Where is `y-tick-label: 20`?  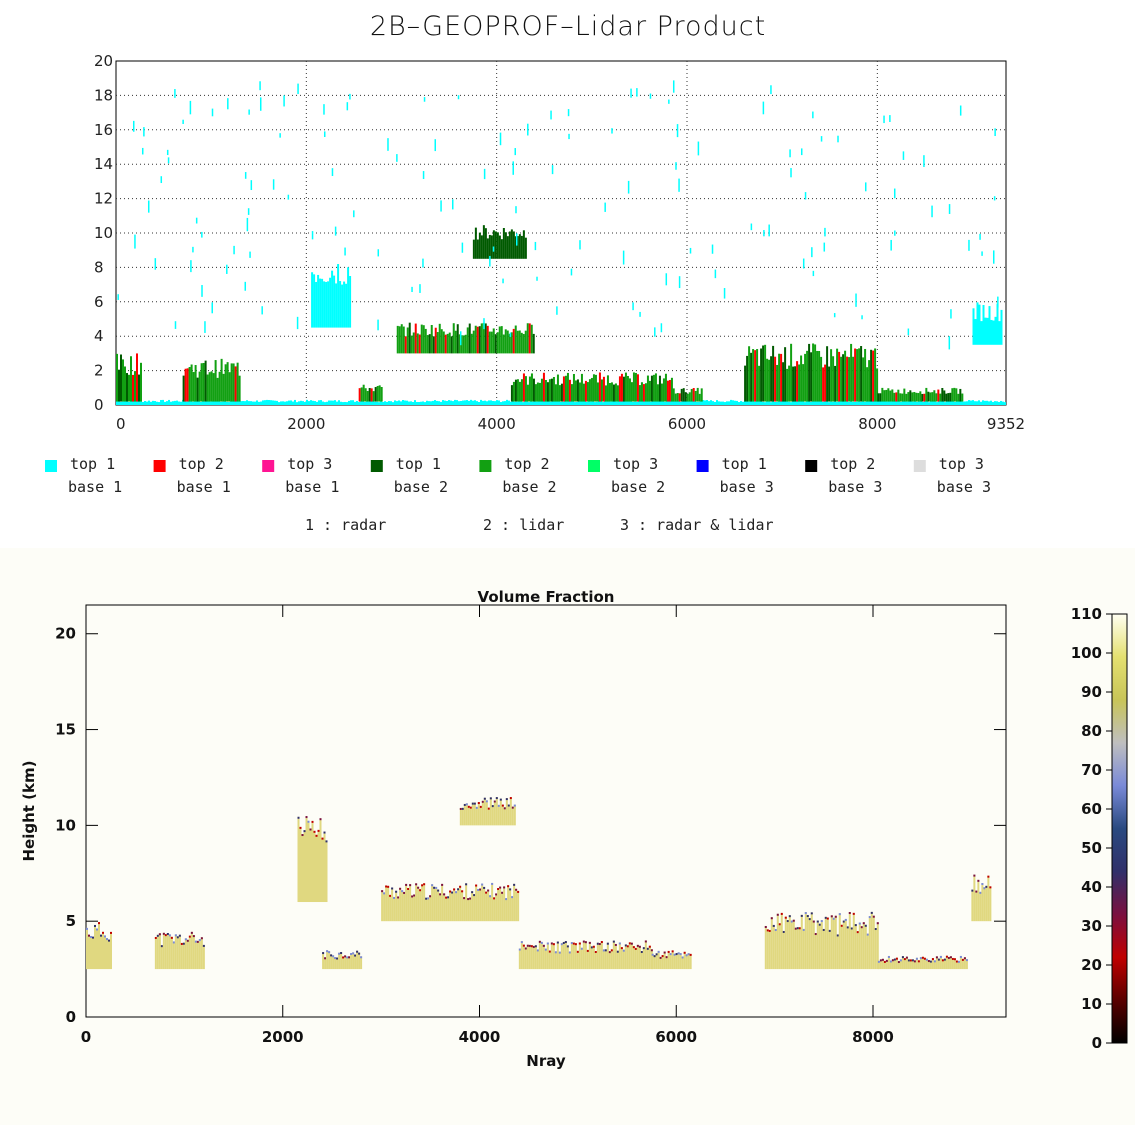
y-tick-label: 20 is located at coordinates (65, 634).